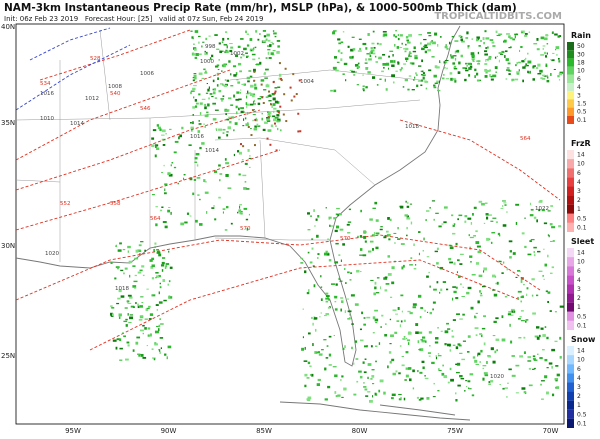  Describe the element at coordinates (581, 360) in the screenshot. I see `legend-label: 10` at that location.